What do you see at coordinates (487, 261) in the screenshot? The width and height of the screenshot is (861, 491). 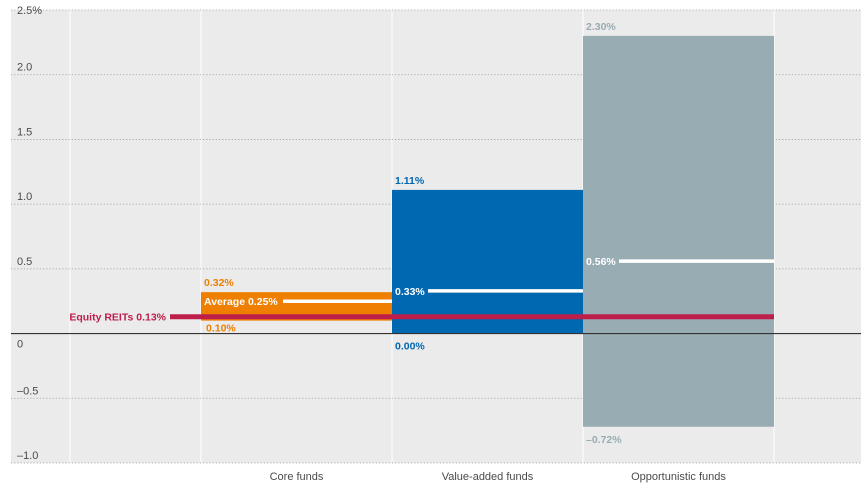 I see `range-bar` at bounding box center [487, 261].